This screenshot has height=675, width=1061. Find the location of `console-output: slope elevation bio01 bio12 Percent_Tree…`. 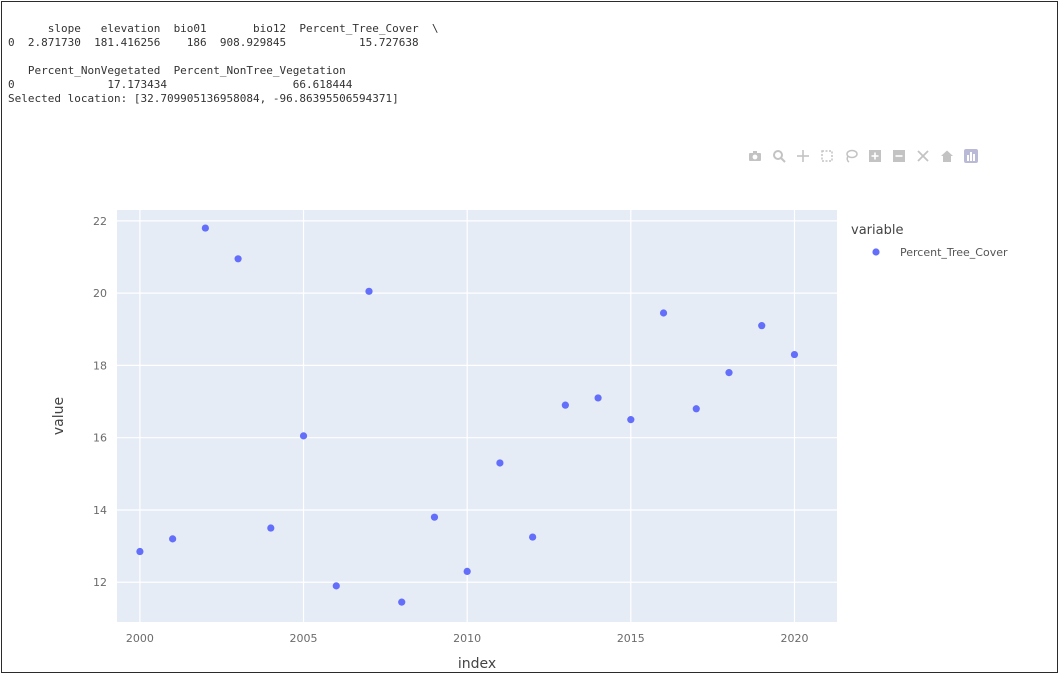

console-output: slope elevation bio01 bio12 Percent_Tree… is located at coordinates (223, 64).